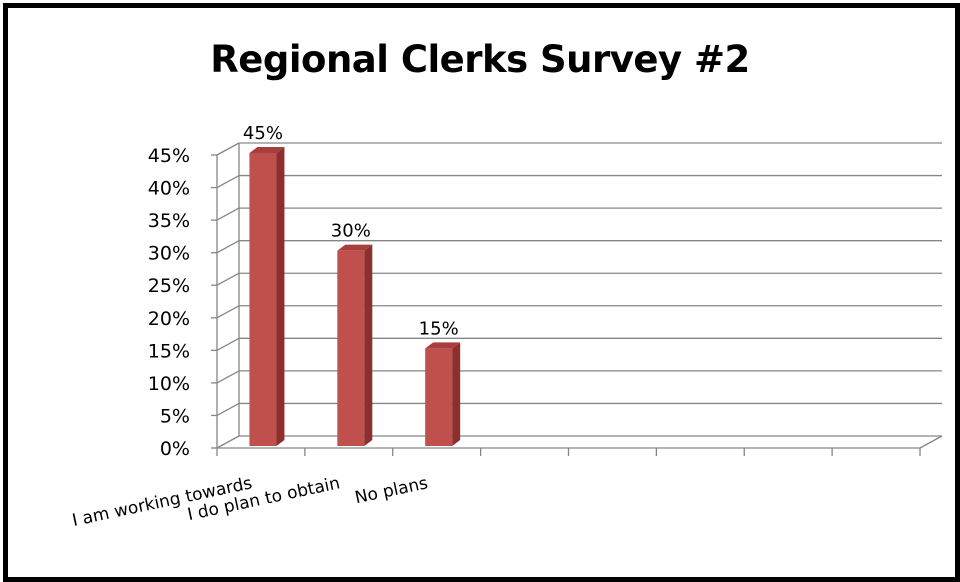 The image size is (960, 582). Describe the element at coordinates (169, 319) in the screenshot. I see `y-tick-label: 20%` at that location.